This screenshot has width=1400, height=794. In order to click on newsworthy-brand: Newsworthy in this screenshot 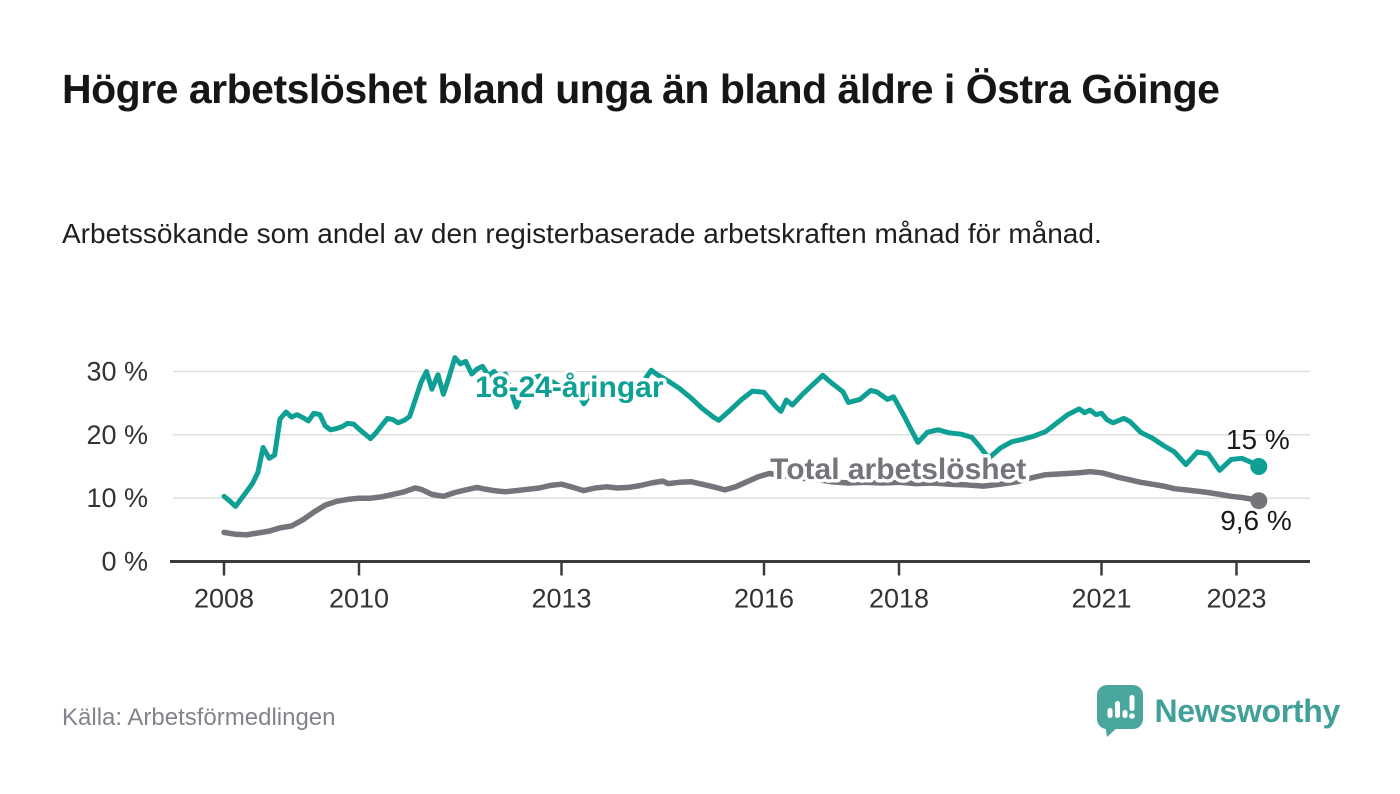, I will do `click(1218, 711)`.